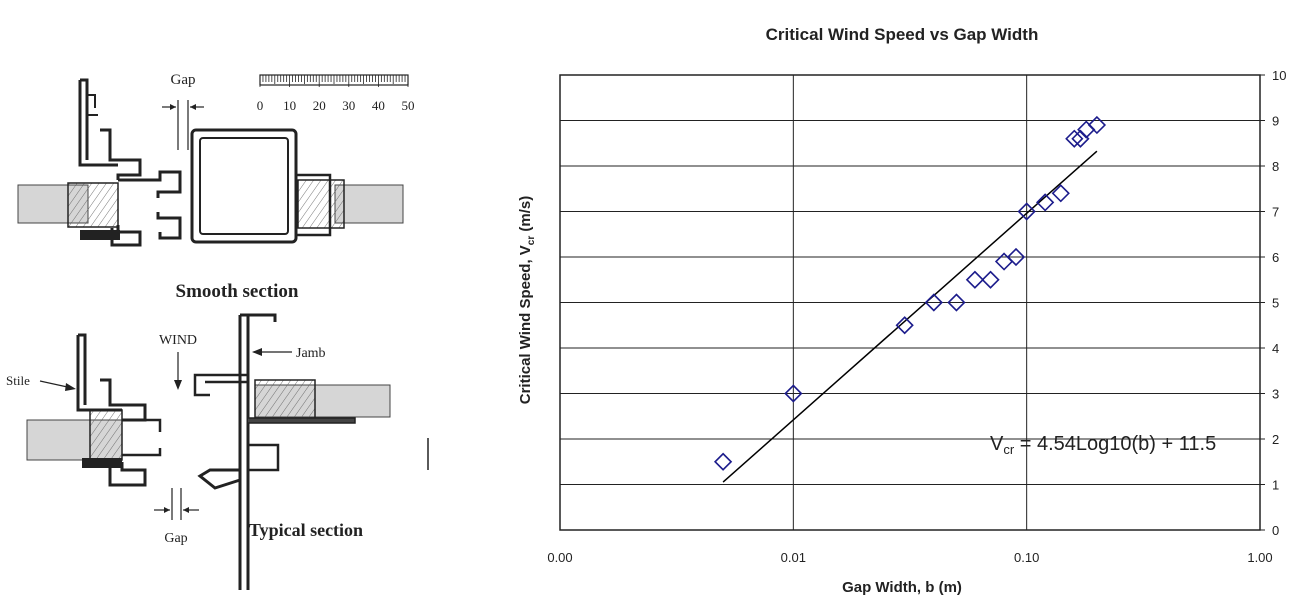 The width and height of the screenshot is (1299, 600). Describe the element at coordinates (1279, 75) in the screenshot. I see `y-tick-label: 10` at that location.